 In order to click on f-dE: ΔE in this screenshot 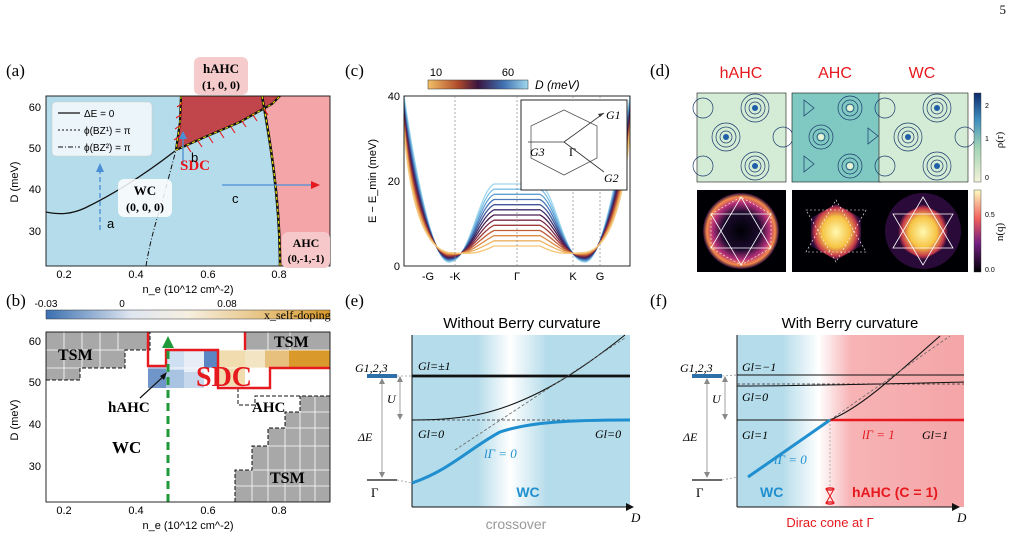, I will do `click(690, 437)`.